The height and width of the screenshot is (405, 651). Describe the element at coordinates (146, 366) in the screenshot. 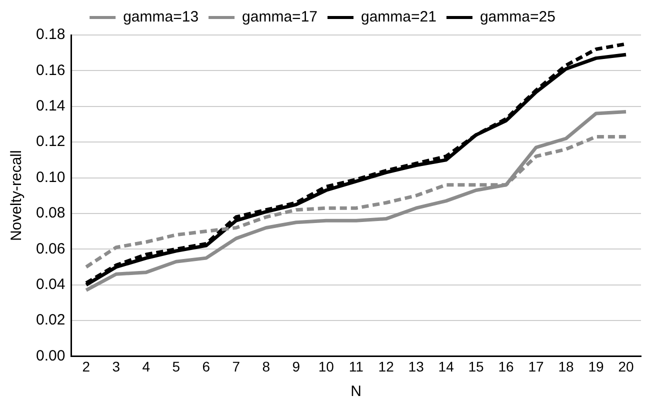

I see `x-tick-label: 4` at that location.